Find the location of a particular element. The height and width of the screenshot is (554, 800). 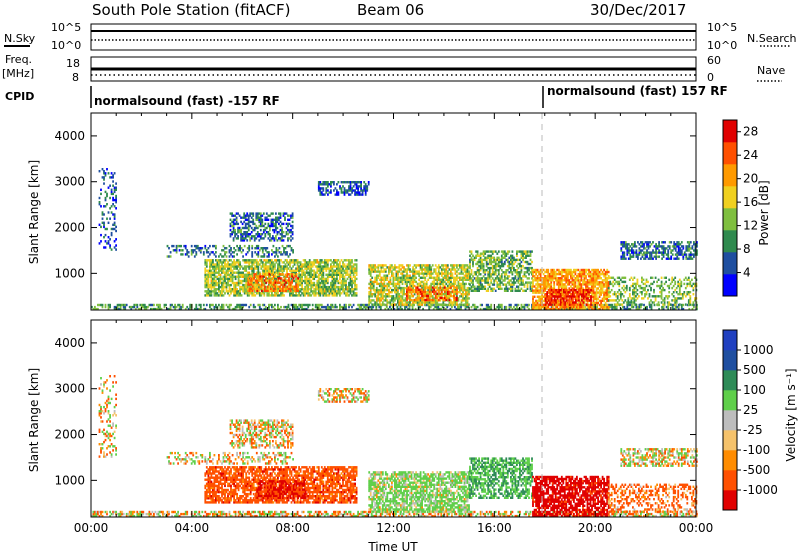

nave-tick-high: 60 is located at coordinates (714, 60).